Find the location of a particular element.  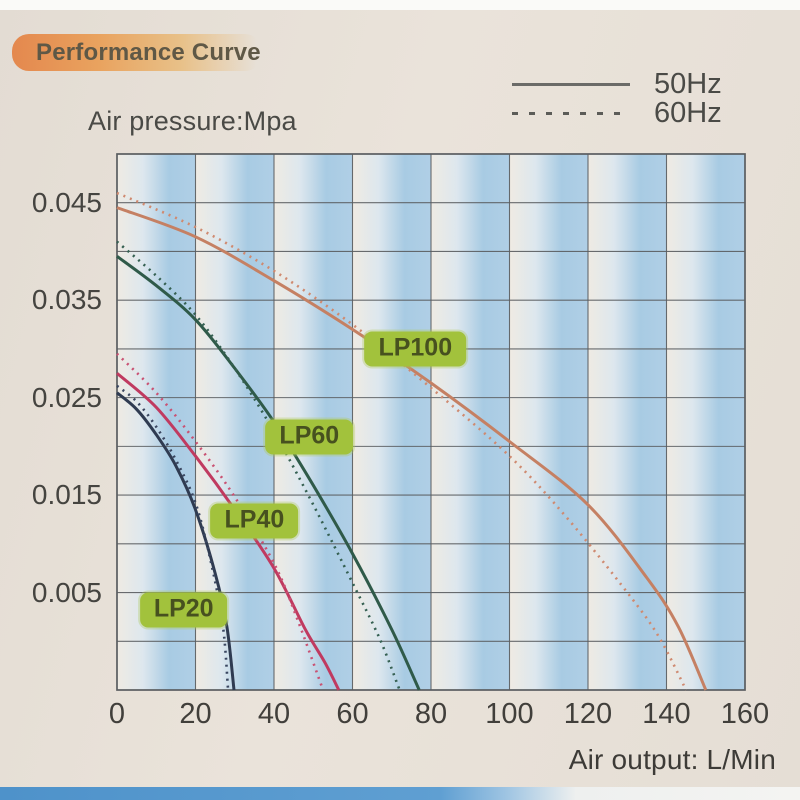

x-axis-title: Air output: L/Min is located at coordinates (672, 759).